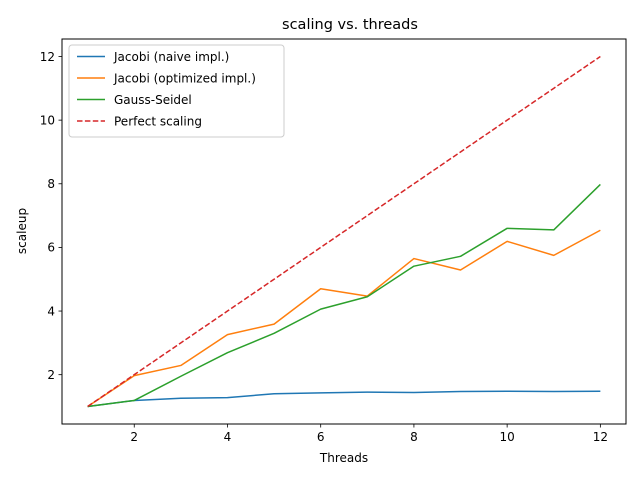 This screenshot has width=640, height=480. I want to click on y-axis-label: scaleup, so click(22, 231).